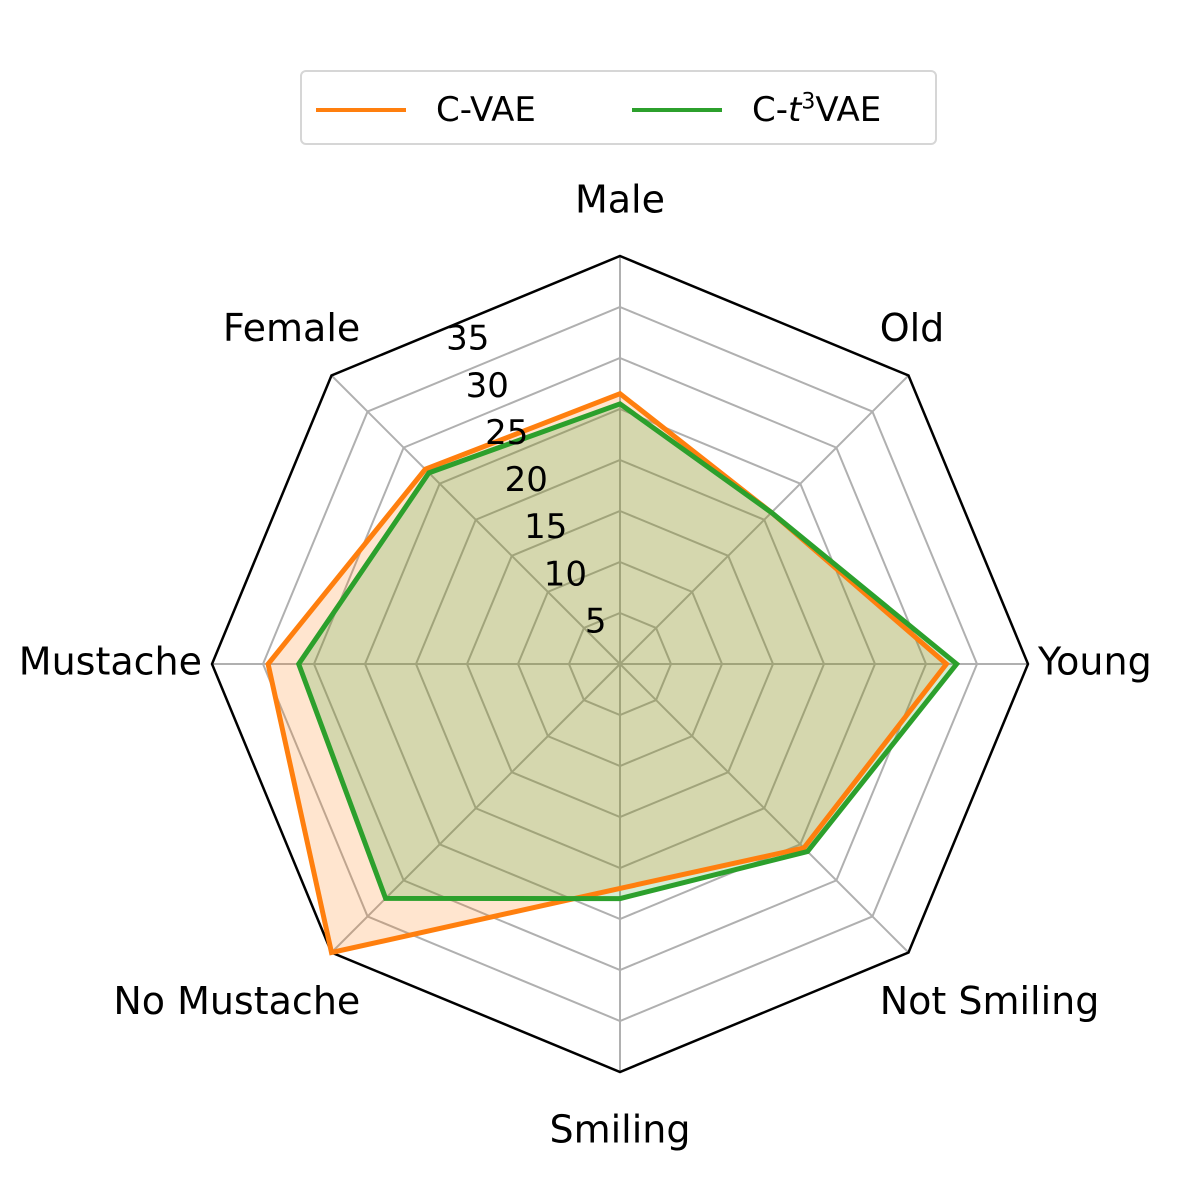  I want to click on legend-swatch-c-vae, so click(361, 109).